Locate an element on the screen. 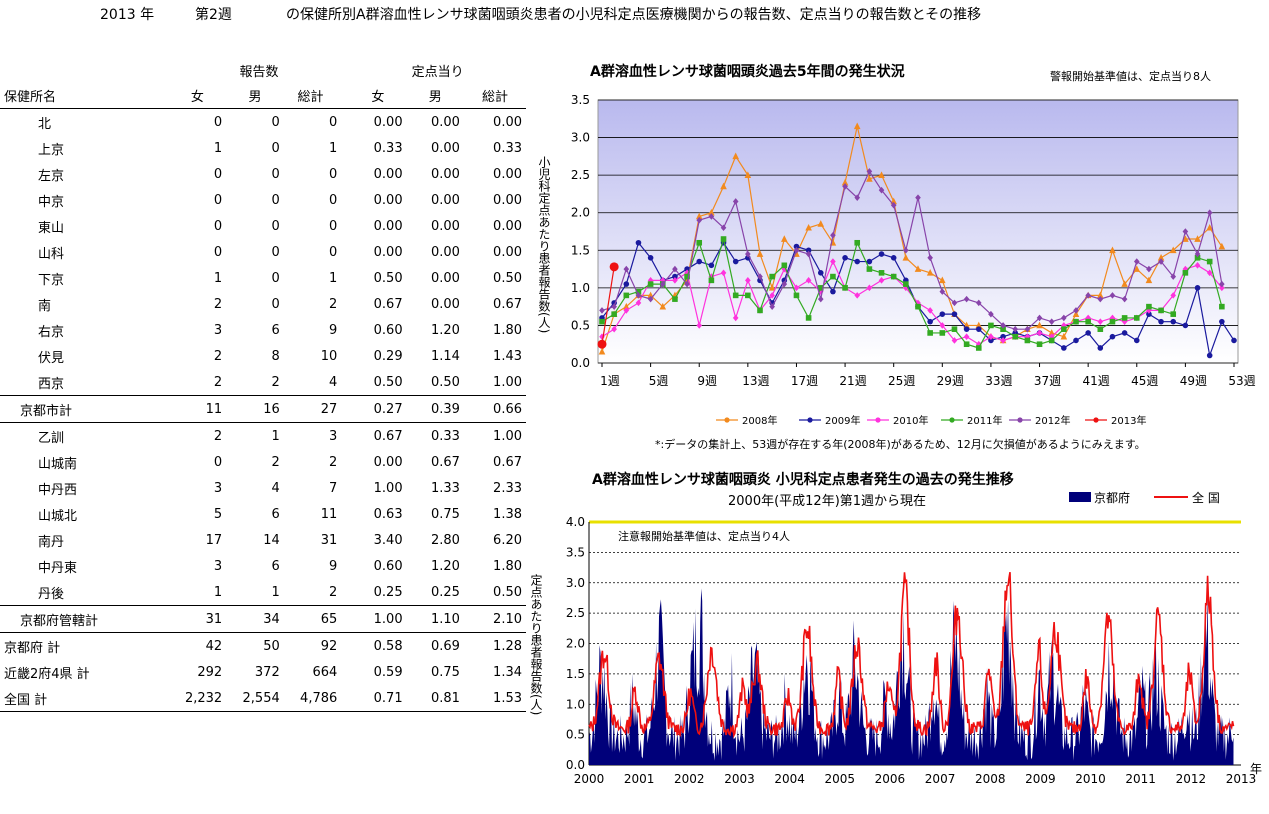 The height and width of the screenshot is (814, 1269). xtick-label: 2002 is located at coordinates (689, 779).